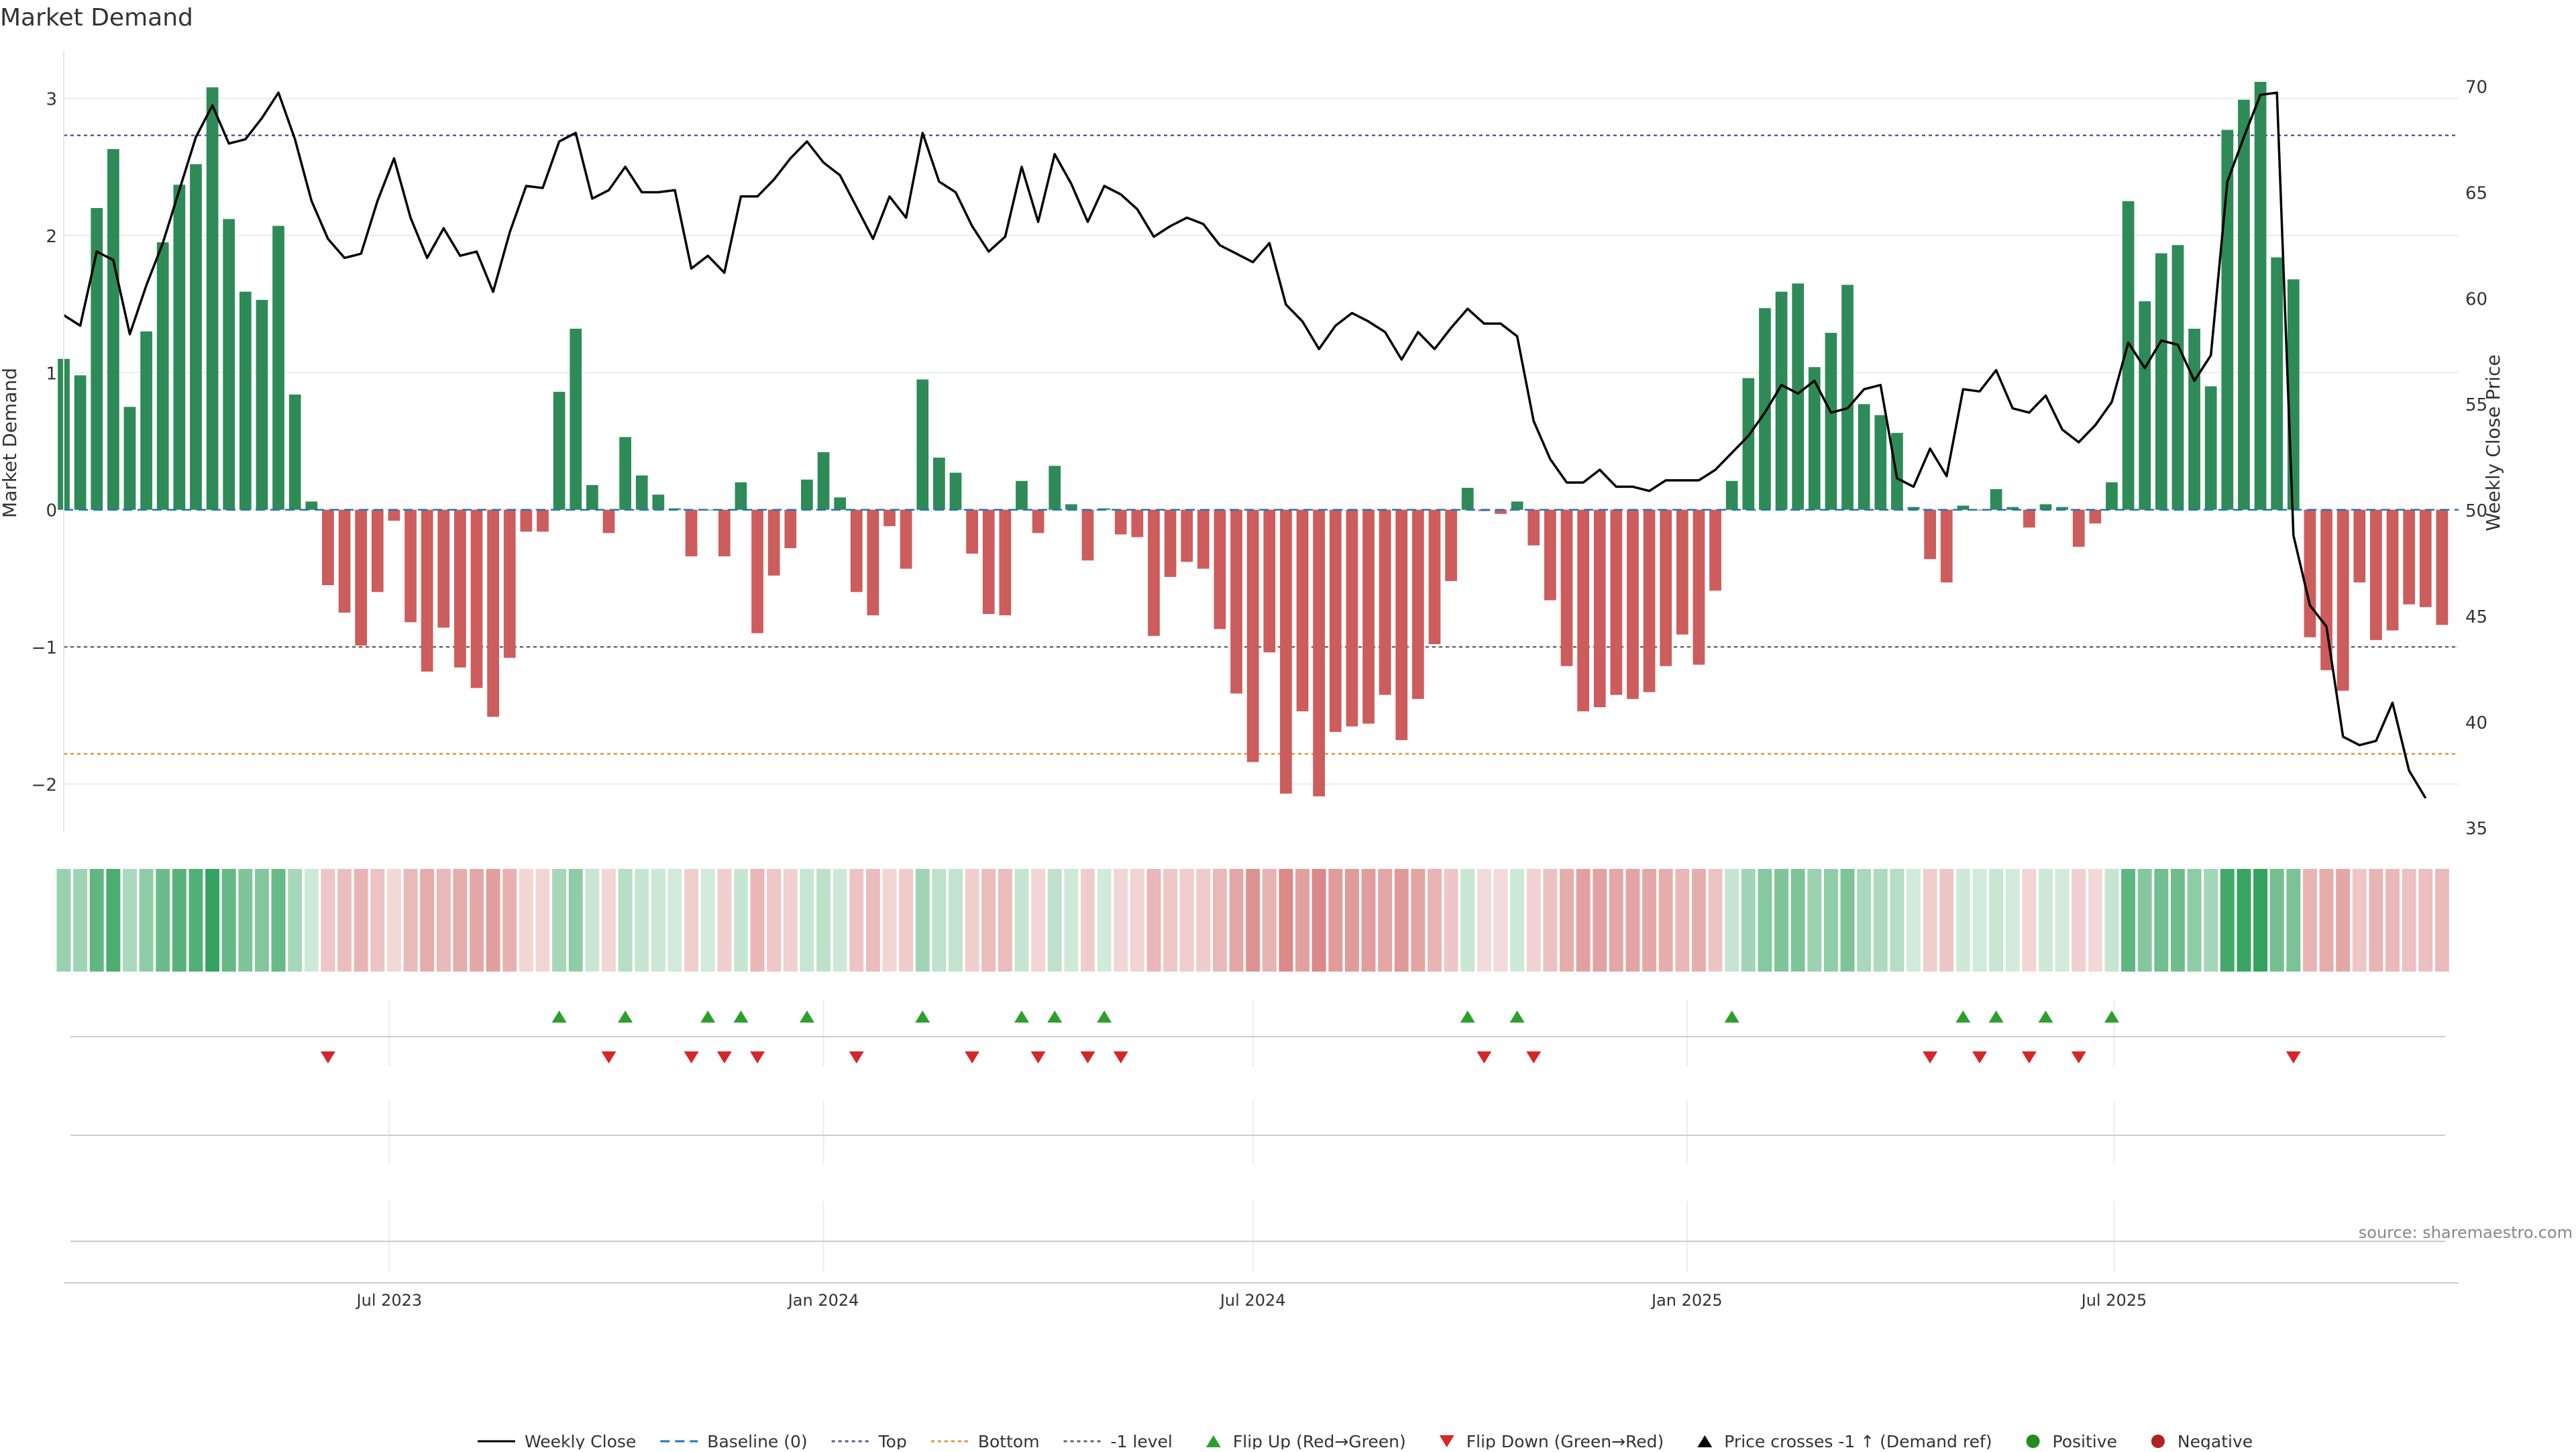 This screenshot has width=2576, height=1452. I want to click on y-left-tick-label: 2, so click(51, 237).